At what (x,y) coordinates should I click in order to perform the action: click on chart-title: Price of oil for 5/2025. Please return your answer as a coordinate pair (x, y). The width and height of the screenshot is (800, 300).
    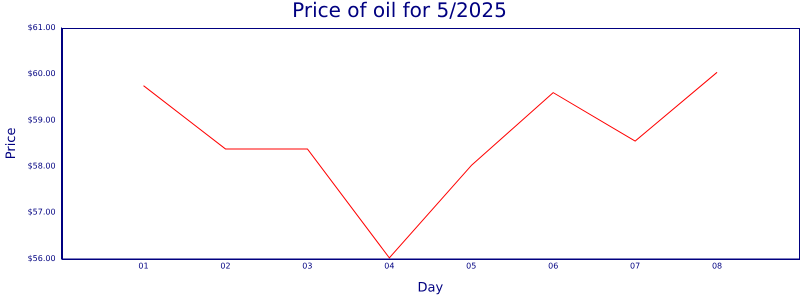
    Looking at the image, I should click on (399, 11).